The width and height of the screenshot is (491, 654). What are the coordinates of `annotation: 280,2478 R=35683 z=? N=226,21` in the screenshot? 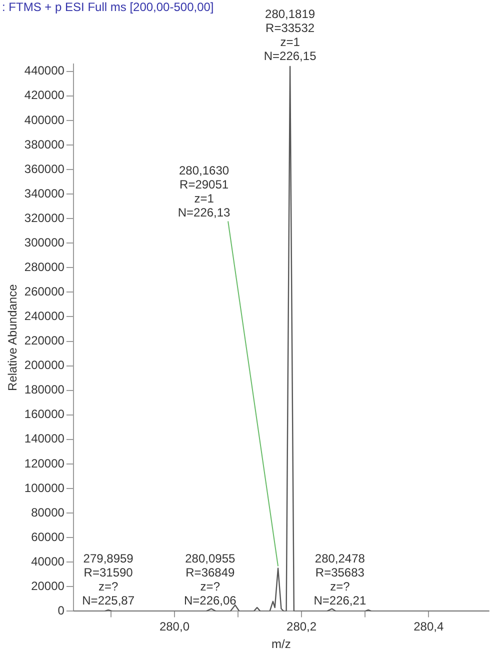 It's located at (340, 580).